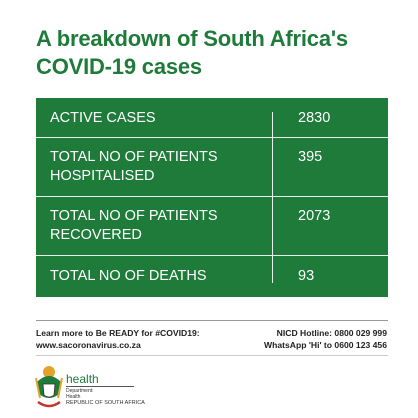 Image resolution: width=418 pixels, height=418 pixels. I want to click on coat-of-arms, so click(49, 387).